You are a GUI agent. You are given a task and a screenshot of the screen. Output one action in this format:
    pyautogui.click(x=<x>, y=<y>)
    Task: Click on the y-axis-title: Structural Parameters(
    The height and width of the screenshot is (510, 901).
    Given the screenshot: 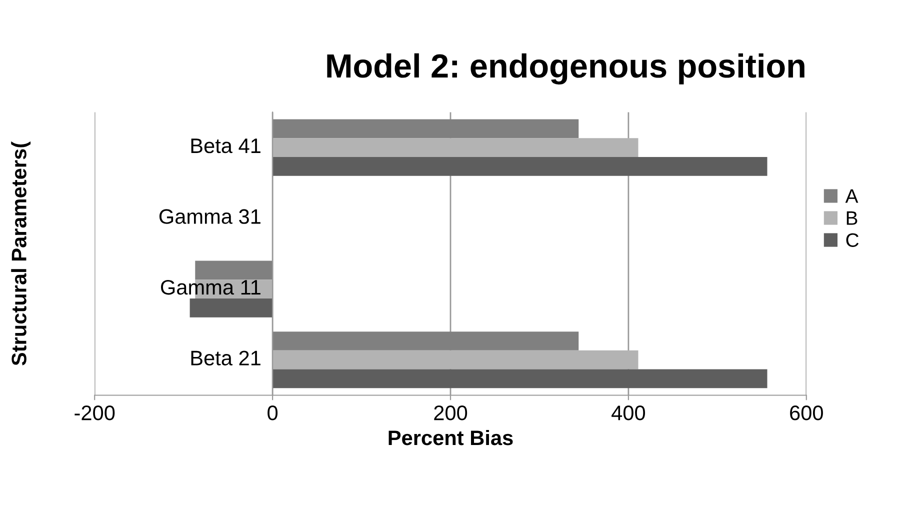 What is the action you would take?
    pyautogui.click(x=21, y=253)
    